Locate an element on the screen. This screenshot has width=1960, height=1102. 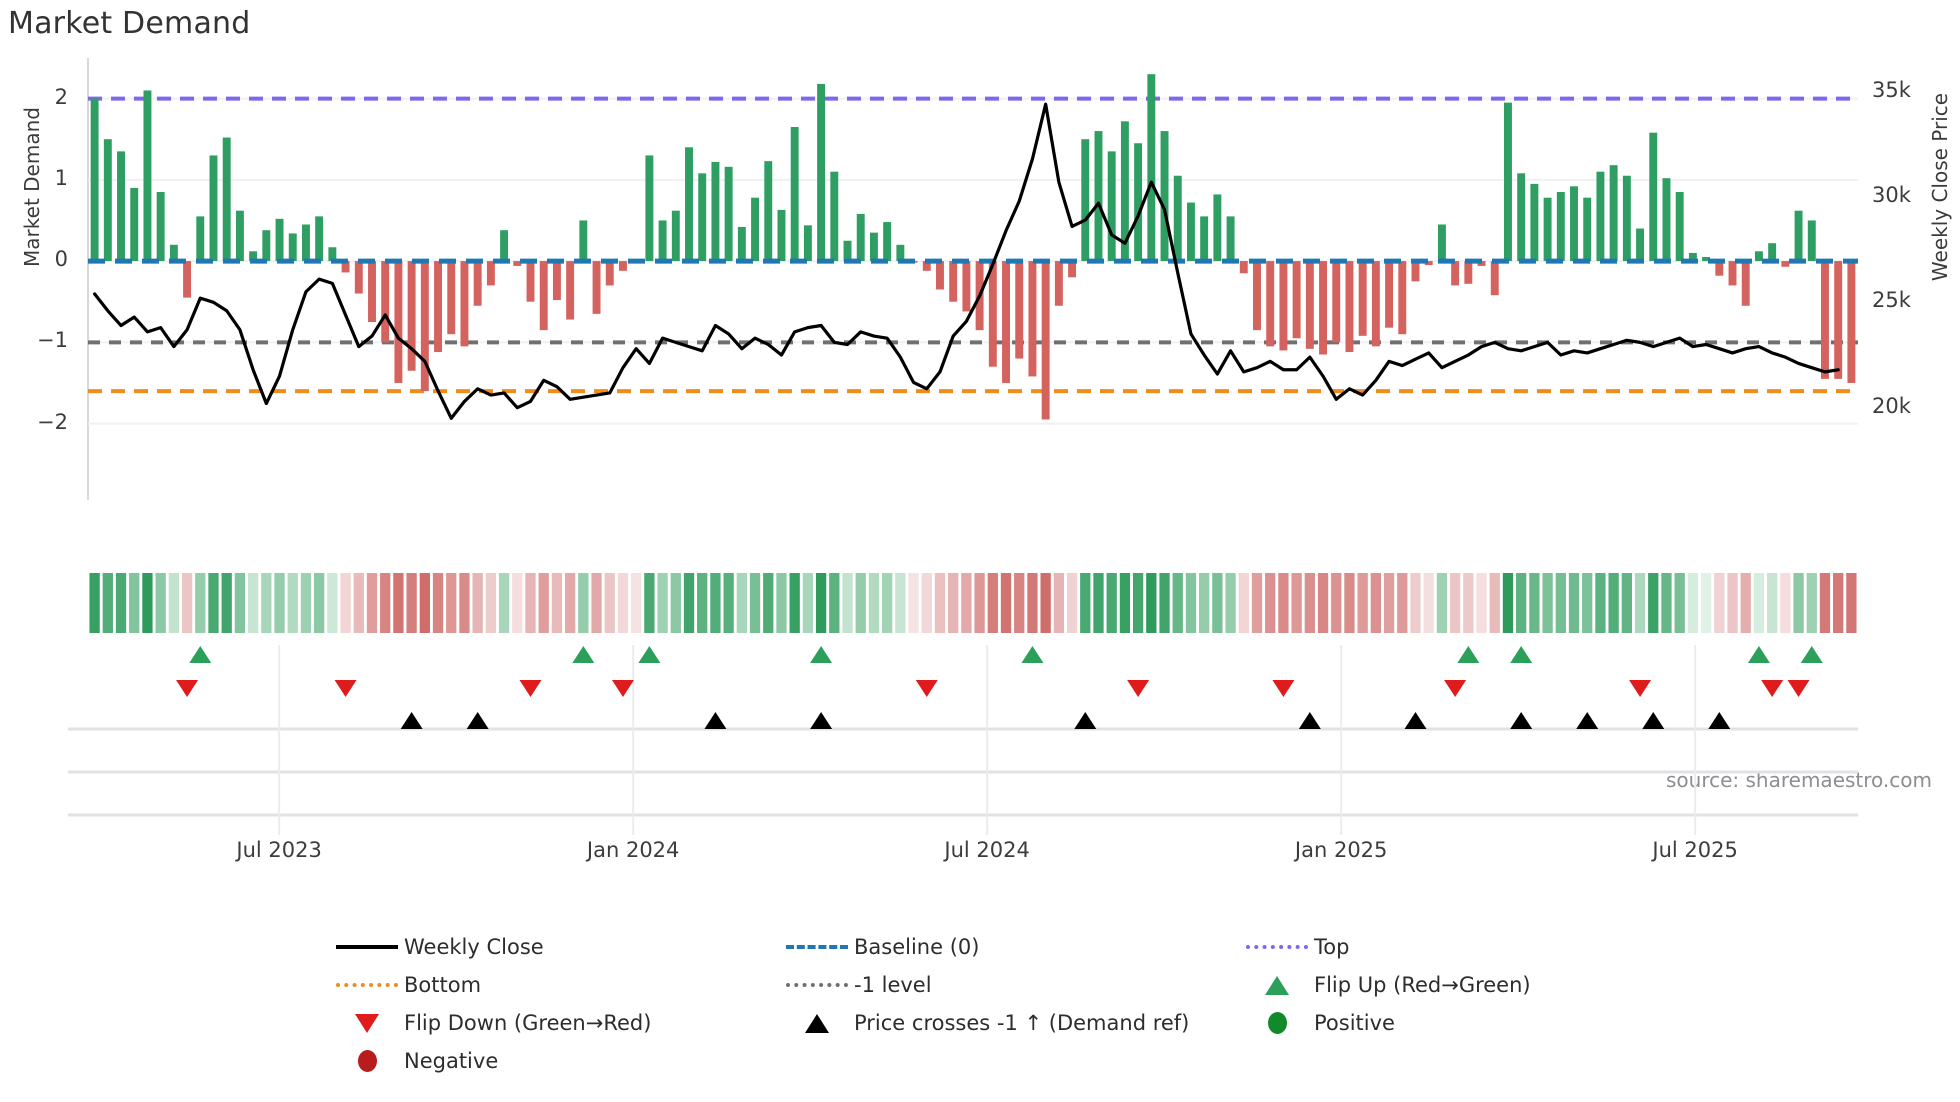
page-title: Market Demand is located at coordinates (129, 23).